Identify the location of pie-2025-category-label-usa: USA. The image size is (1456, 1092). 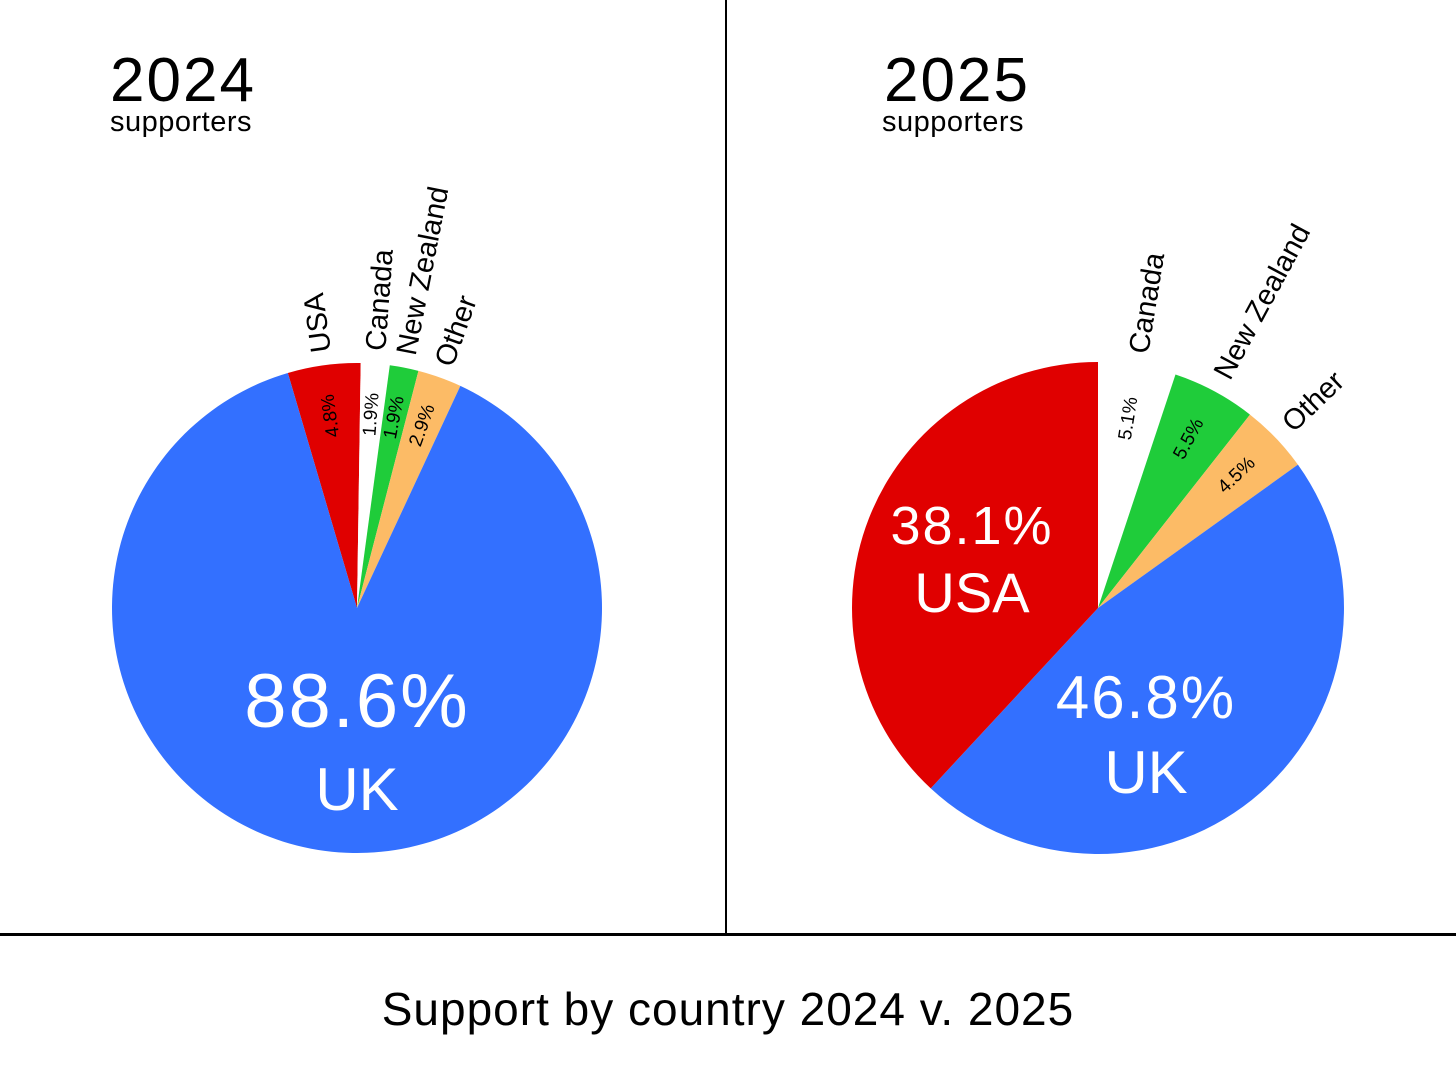
(972, 592).